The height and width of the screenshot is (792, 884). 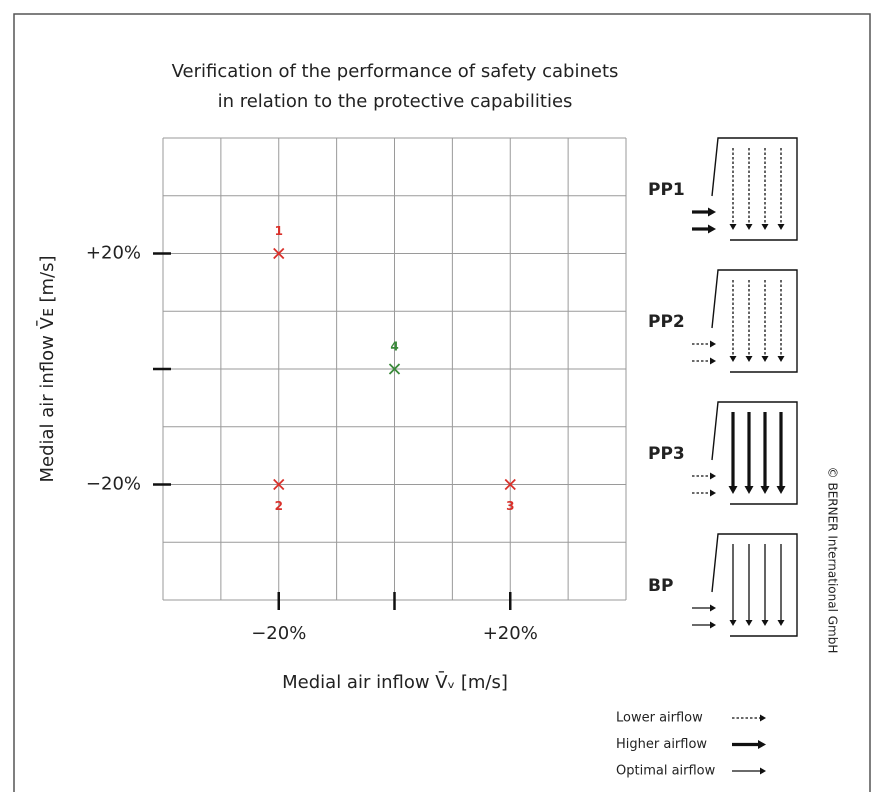 What do you see at coordinates (666, 454) in the screenshot?
I see `cabinet-label: PP3` at bounding box center [666, 454].